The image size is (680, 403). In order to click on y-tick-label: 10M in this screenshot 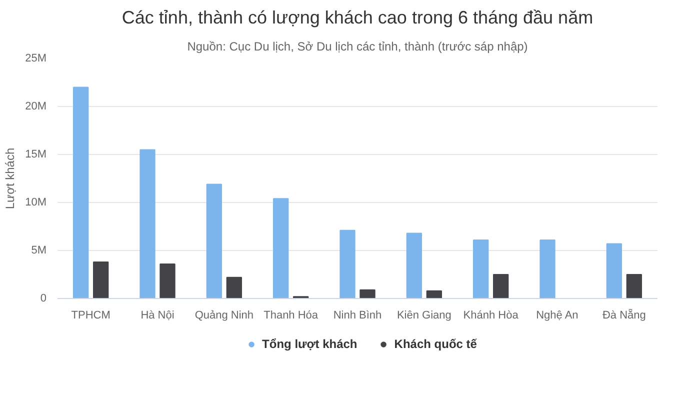, I will do `click(36, 202)`.